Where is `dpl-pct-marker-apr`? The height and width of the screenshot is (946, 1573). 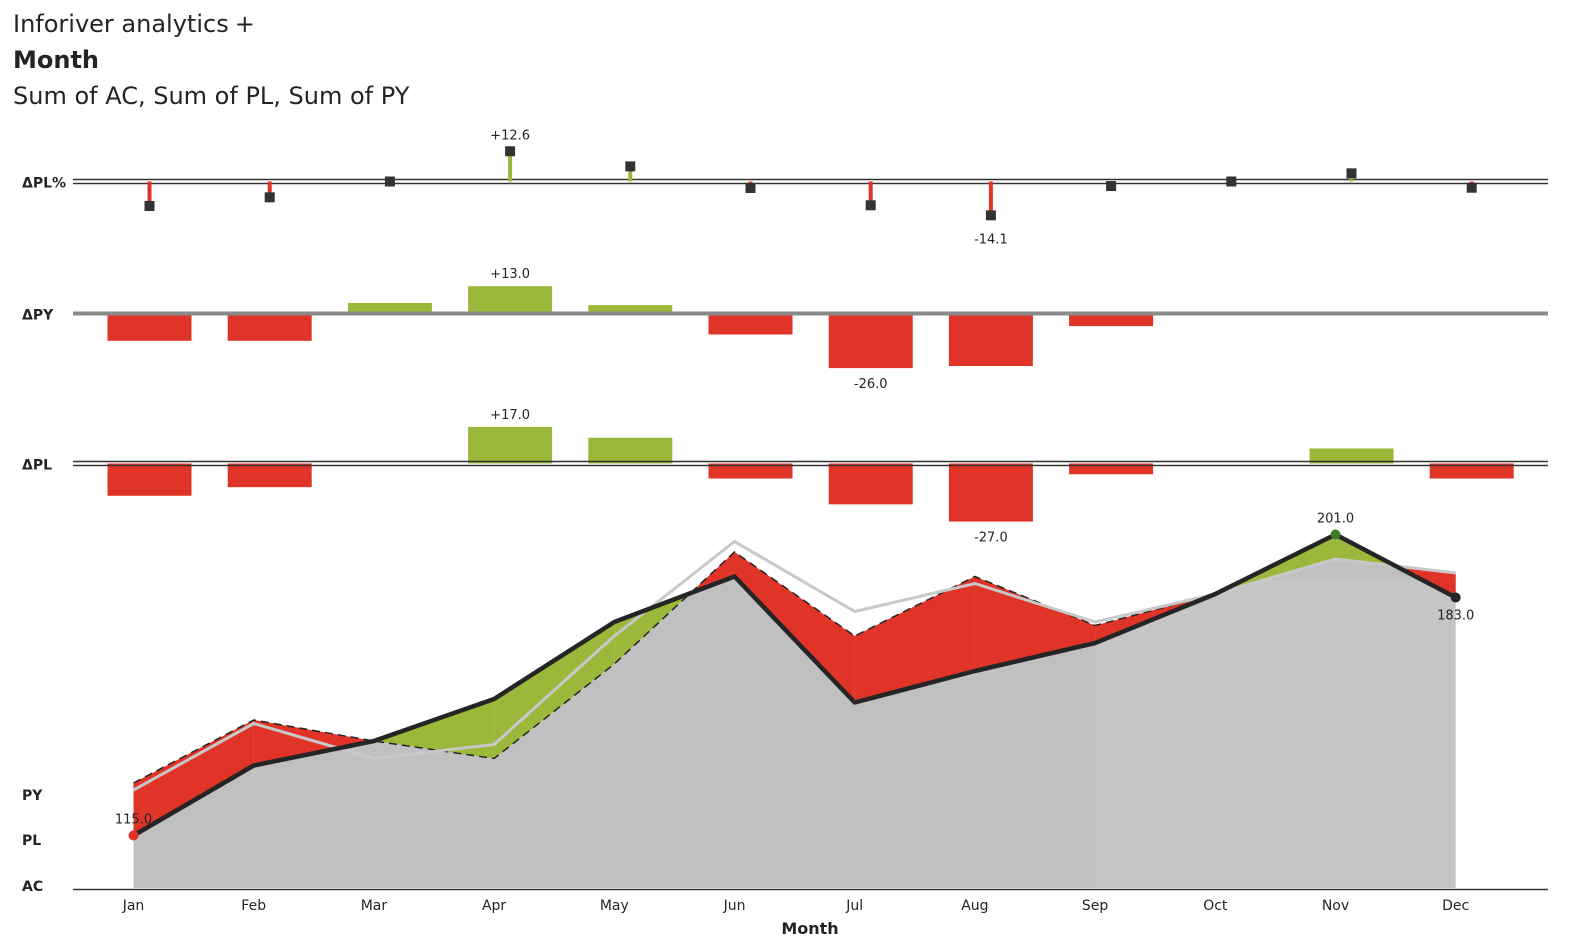 dpl-pct-marker-apr is located at coordinates (510, 151).